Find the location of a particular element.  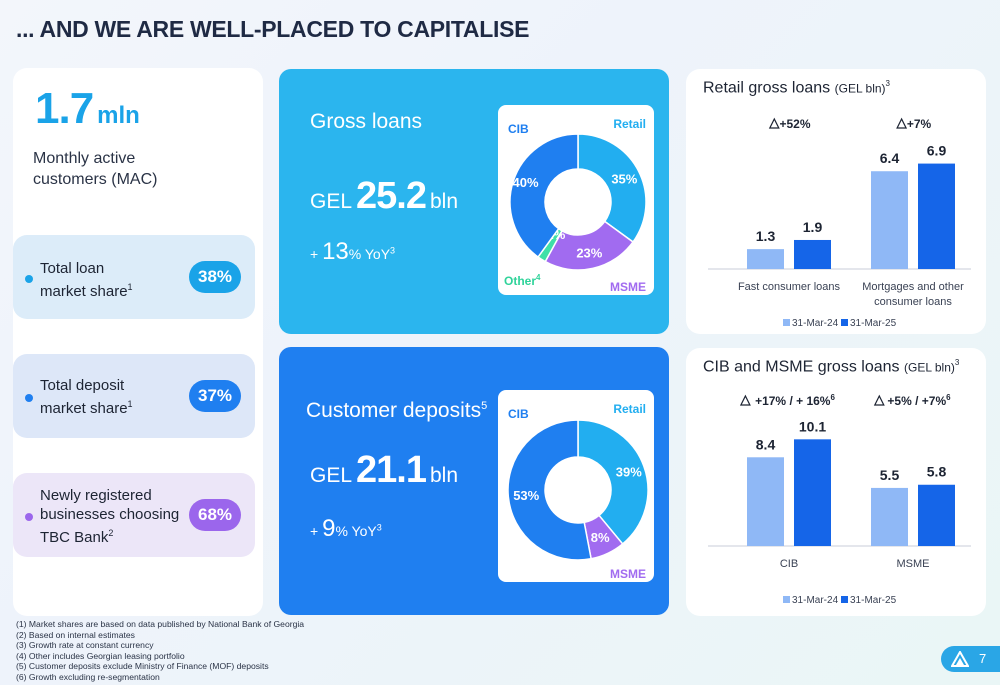

bar-value-label: 6.9 is located at coordinates (937, 151).